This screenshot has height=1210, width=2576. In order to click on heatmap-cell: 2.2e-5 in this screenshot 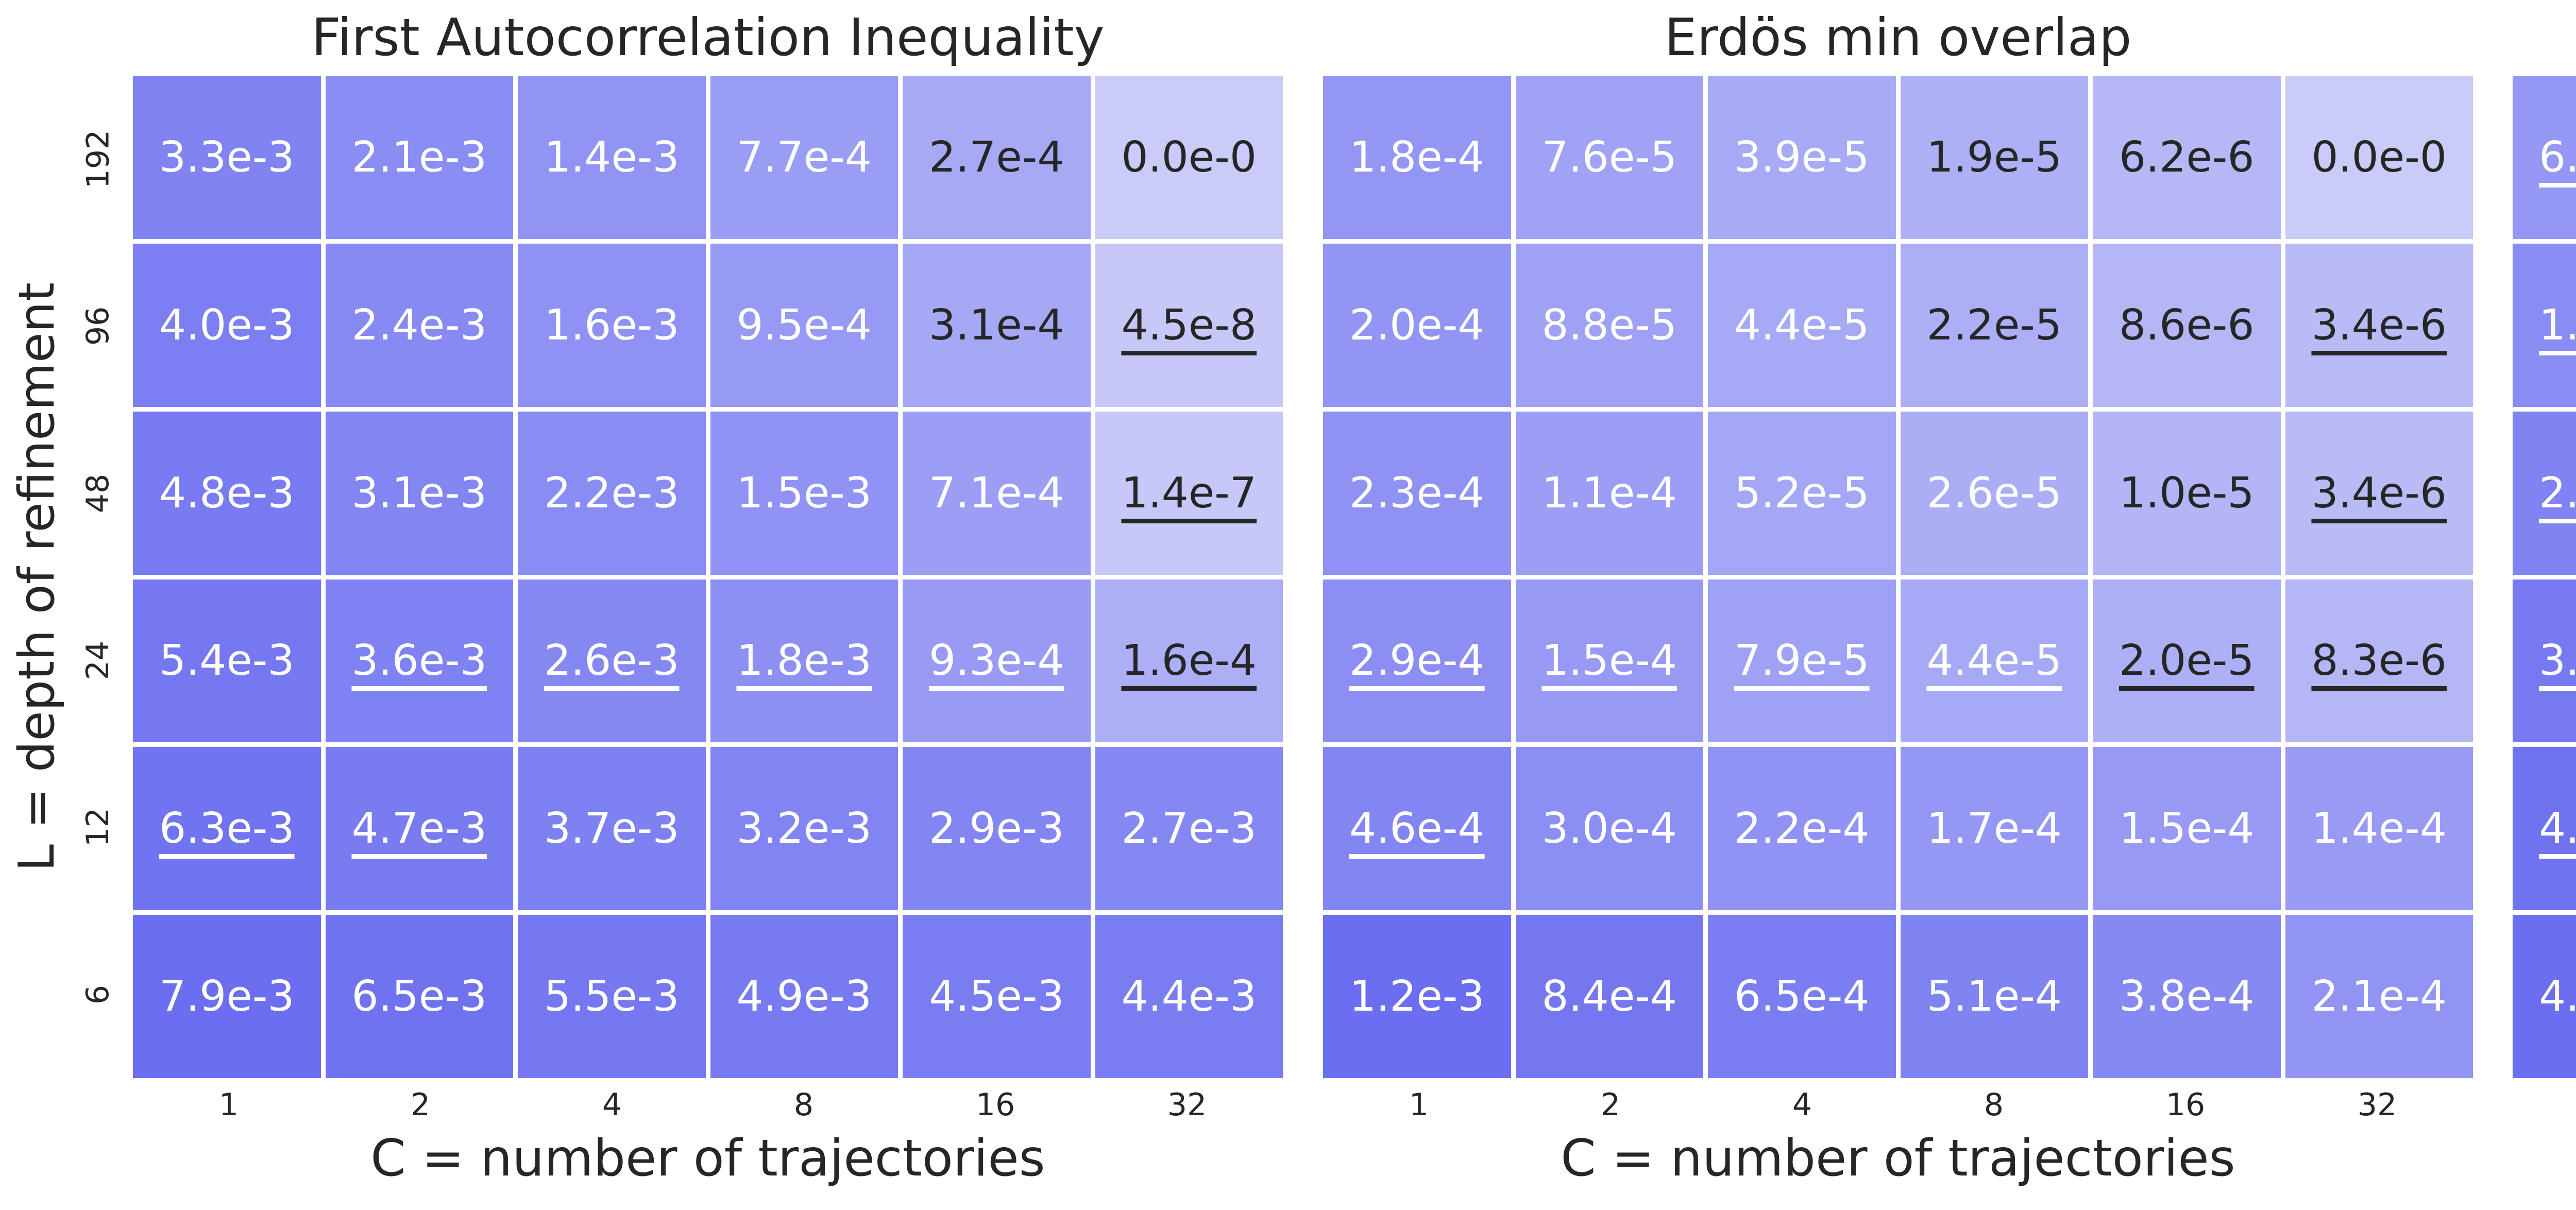, I will do `click(1994, 325)`.